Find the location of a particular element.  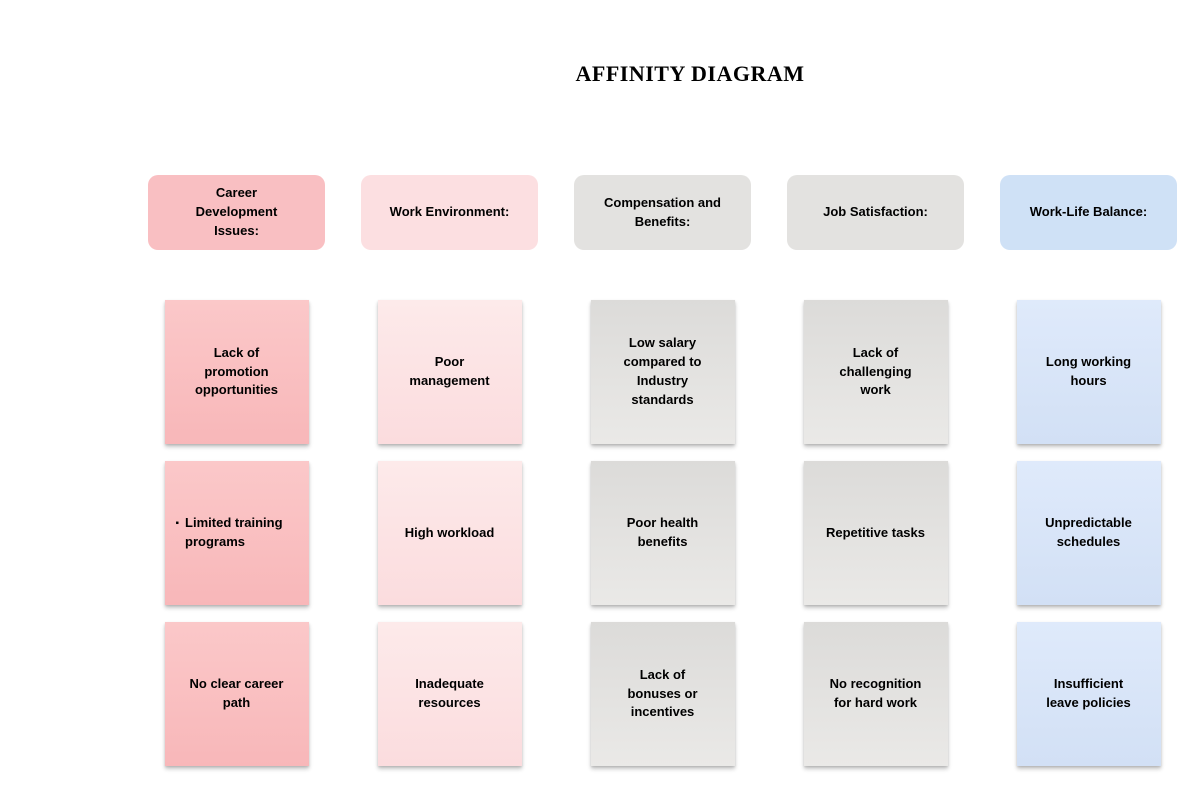

note-text: High workload is located at coordinates (449, 532).